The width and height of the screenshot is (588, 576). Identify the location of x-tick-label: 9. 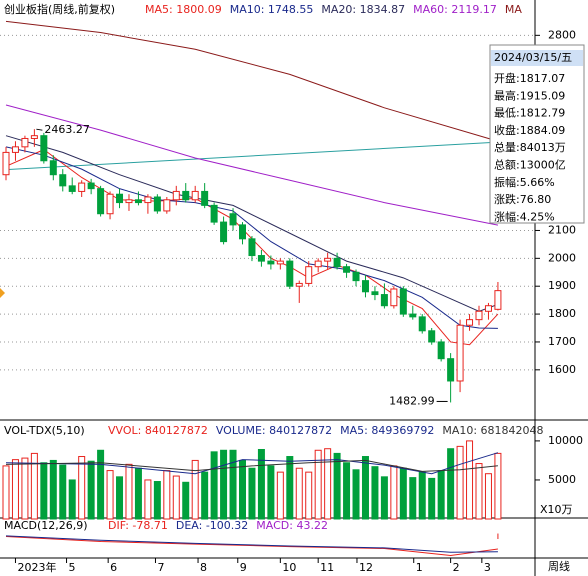
(243, 567).